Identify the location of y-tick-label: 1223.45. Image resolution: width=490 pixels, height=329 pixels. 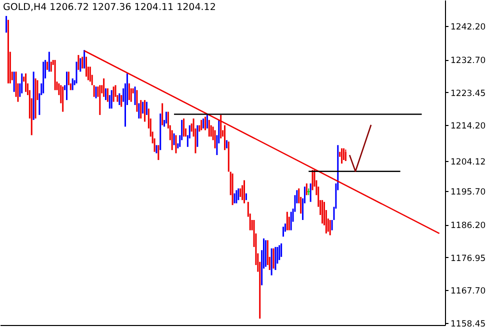
(468, 93).